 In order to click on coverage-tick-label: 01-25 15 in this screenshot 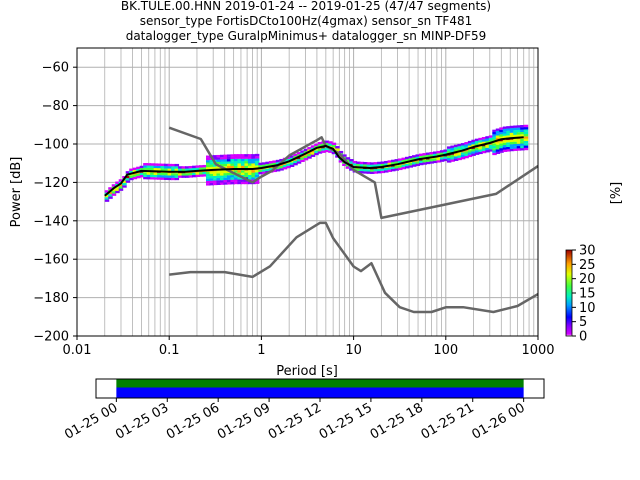, I will do `click(346, 421)`.